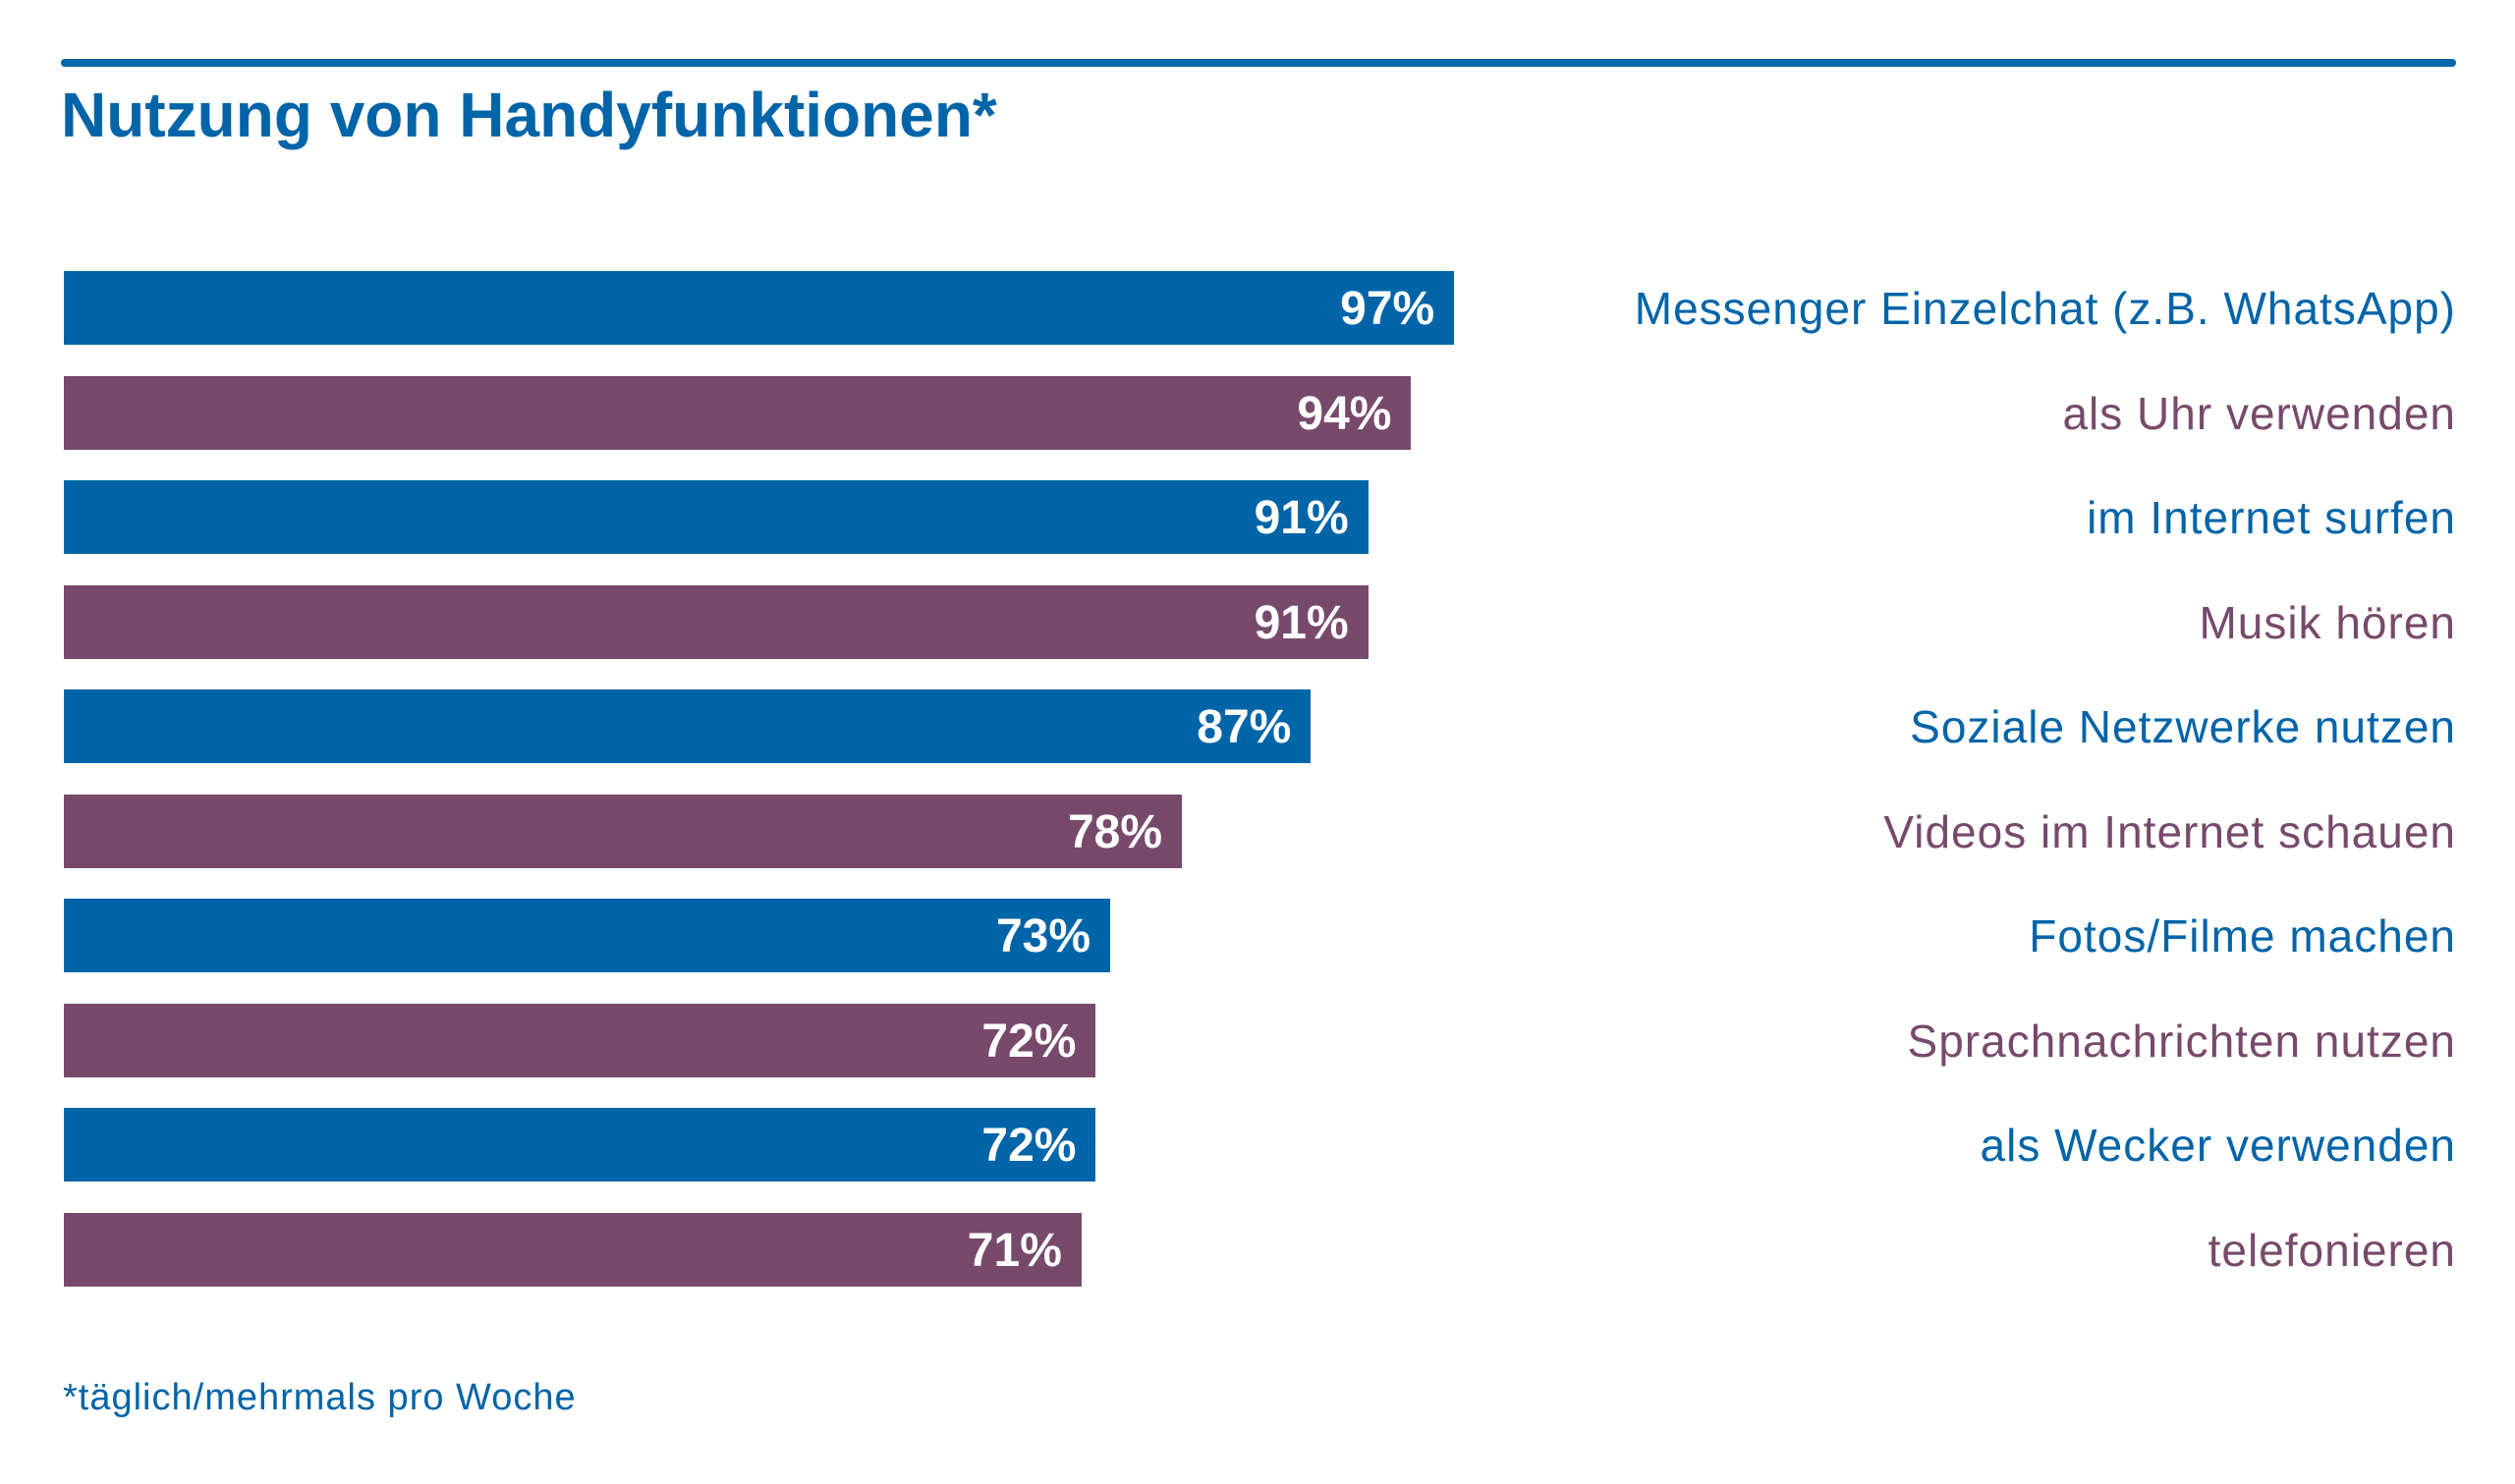  Describe the element at coordinates (2169, 831) in the screenshot. I see `category-label: Videos im Internet schauen` at that location.